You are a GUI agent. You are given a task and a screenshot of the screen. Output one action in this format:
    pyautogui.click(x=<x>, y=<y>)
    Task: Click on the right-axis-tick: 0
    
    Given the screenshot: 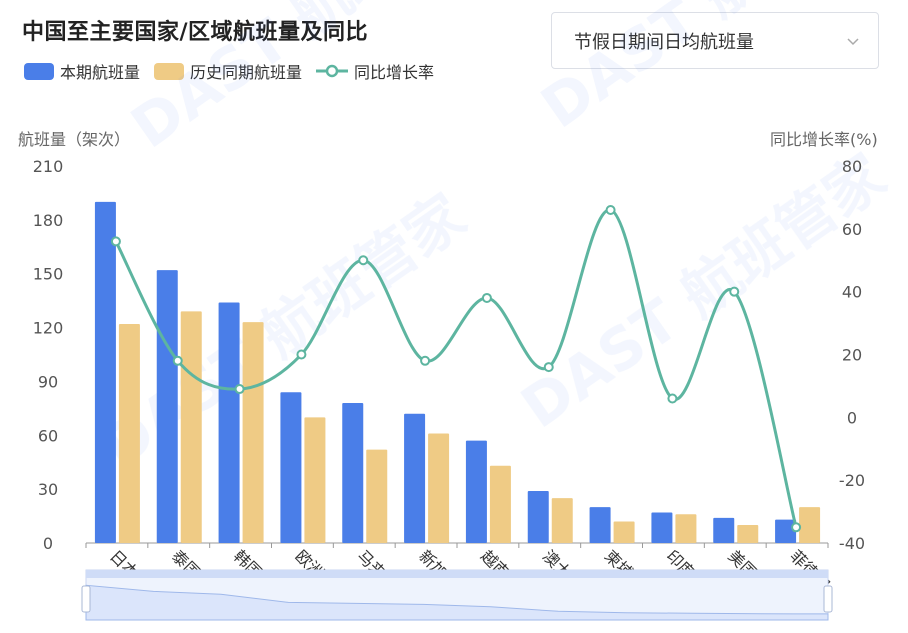 What is the action you would take?
    pyautogui.click(x=852, y=417)
    